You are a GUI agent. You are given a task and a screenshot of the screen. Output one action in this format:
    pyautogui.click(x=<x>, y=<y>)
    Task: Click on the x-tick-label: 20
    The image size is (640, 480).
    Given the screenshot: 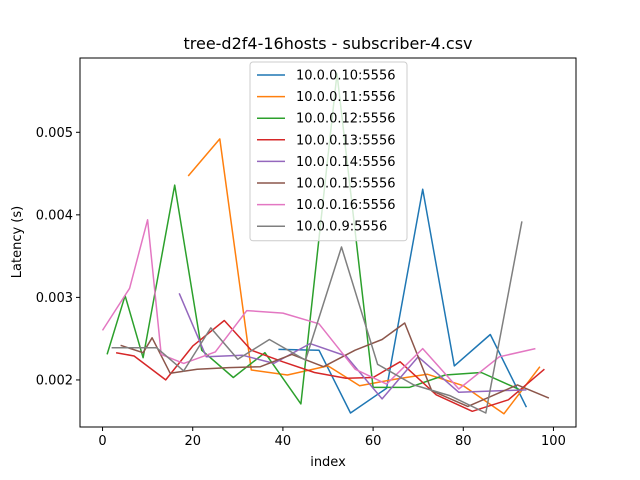 What is the action you would take?
    pyautogui.click(x=192, y=441)
    